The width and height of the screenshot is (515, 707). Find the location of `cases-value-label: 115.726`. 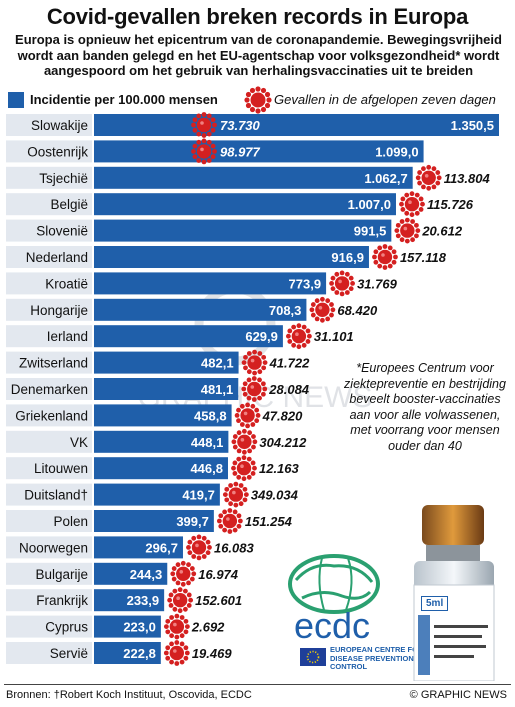

cases-value-label: 115.726 is located at coordinates (450, 204).